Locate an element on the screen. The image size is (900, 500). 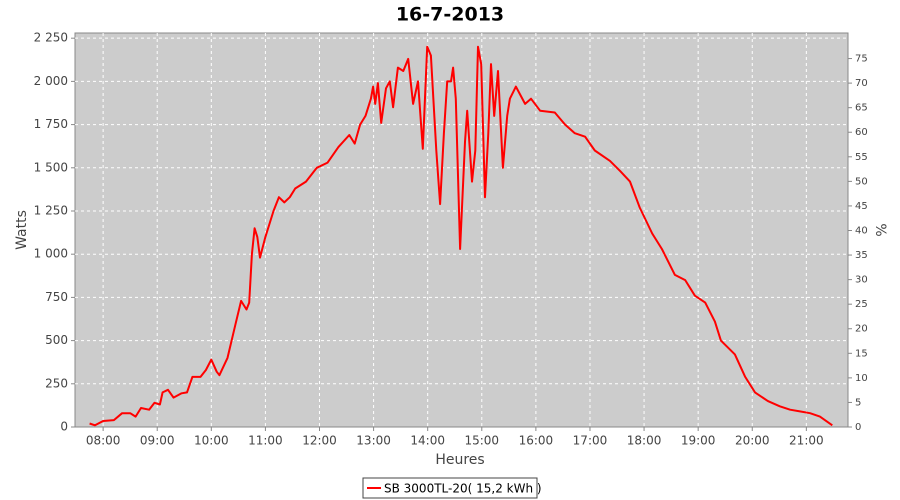
y-axis-title: Watts is located at coordinates (22, 230).